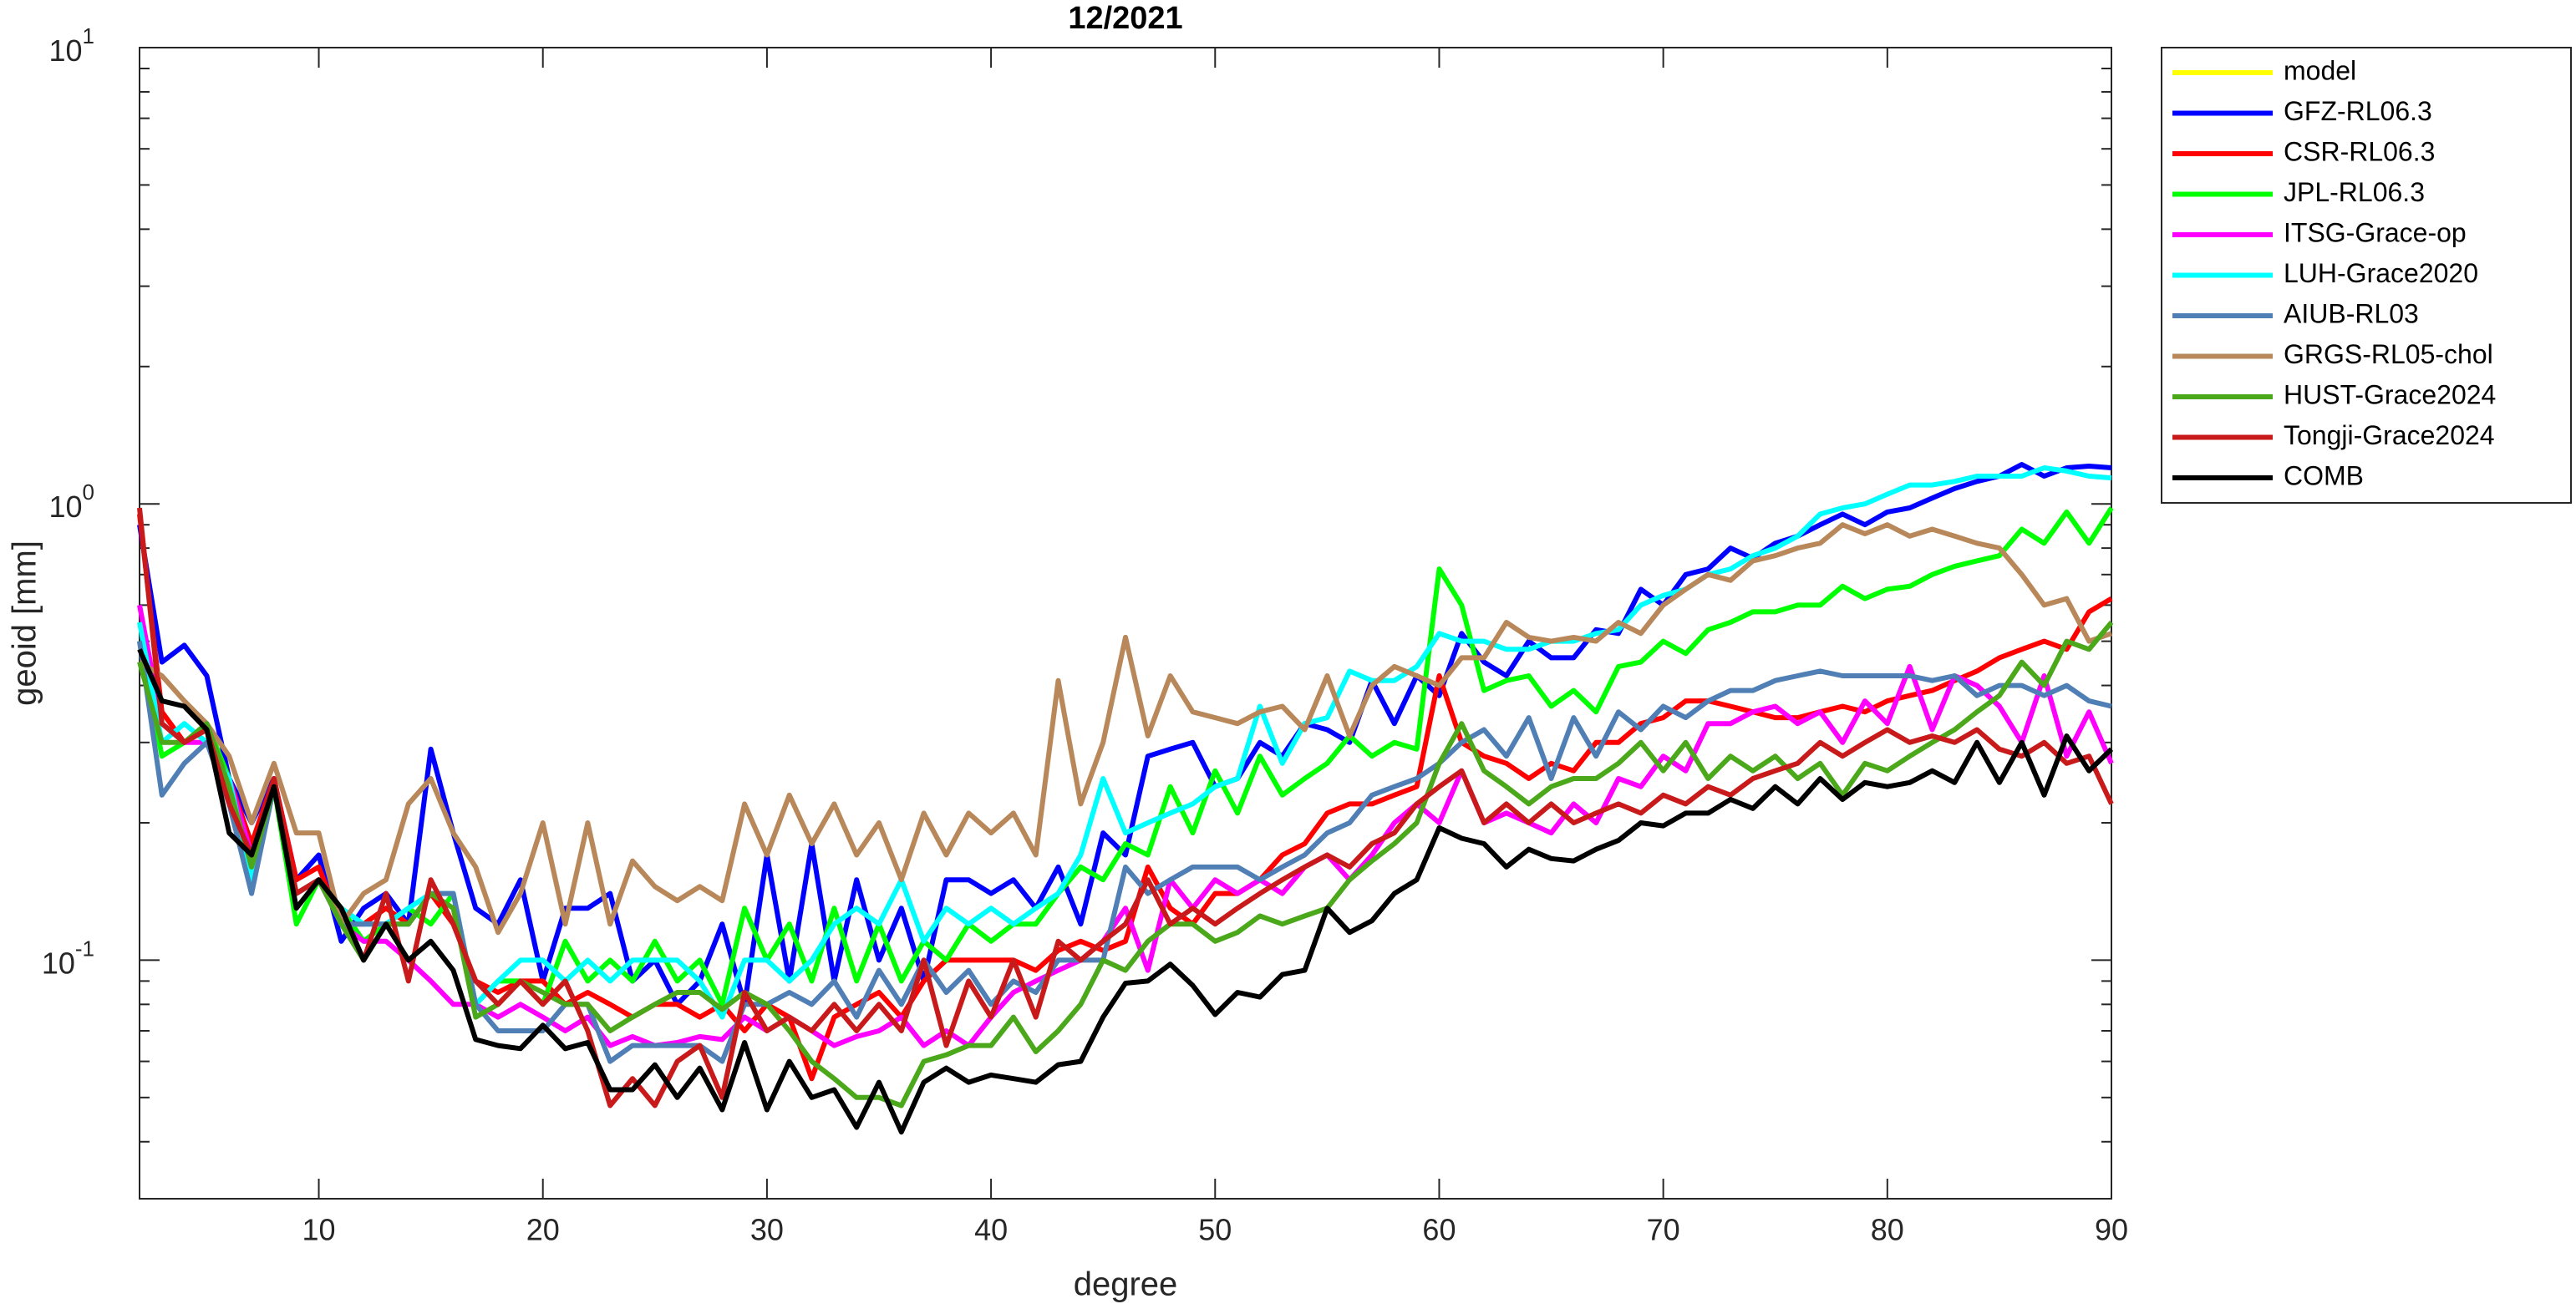 Image resolution: width=2576 pixels, height=1309 pixels. I want to click on x-tick-label: 20, so click(543, 1230).